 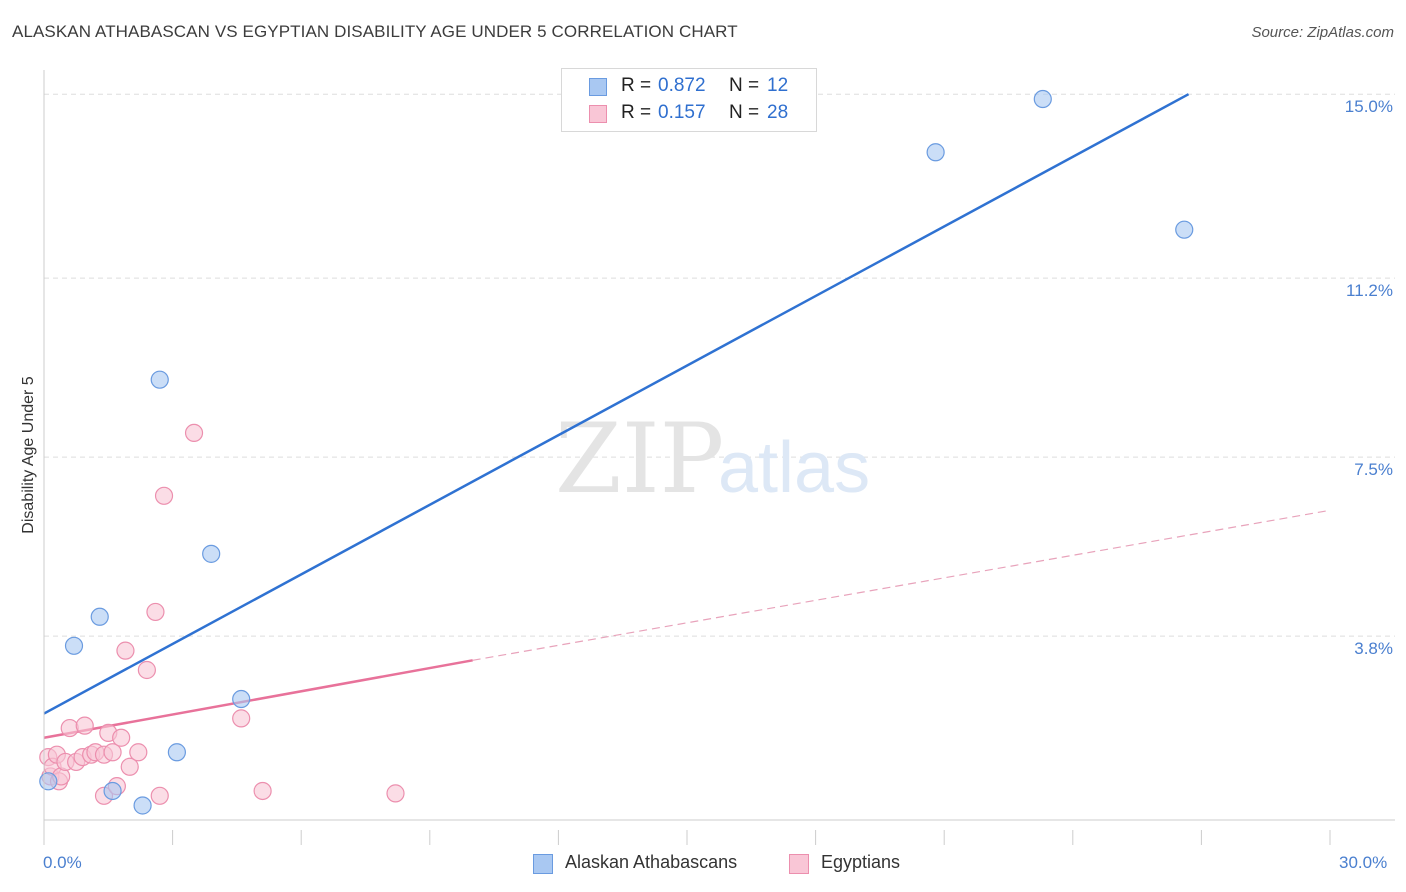 What do you see at coordinates (1373, 470) in the screenshot?
I see `y-tick-label: 7.5%` at bounding box center [1373, 470].